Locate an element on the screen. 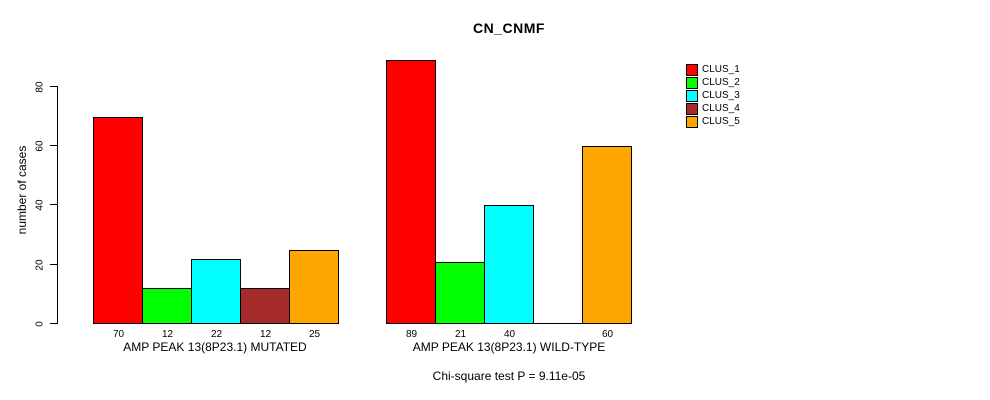  legend-label: CLUS_4 is located at coordinates (721, 108).